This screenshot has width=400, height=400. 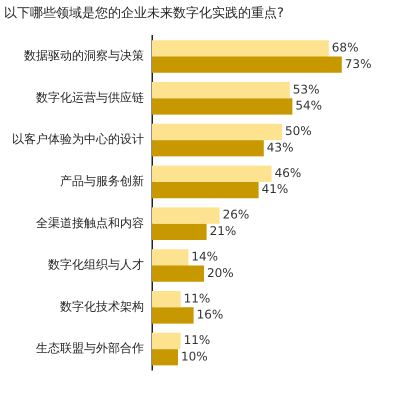 I want to click on data-label: 68%, so click(x=345, y=47).